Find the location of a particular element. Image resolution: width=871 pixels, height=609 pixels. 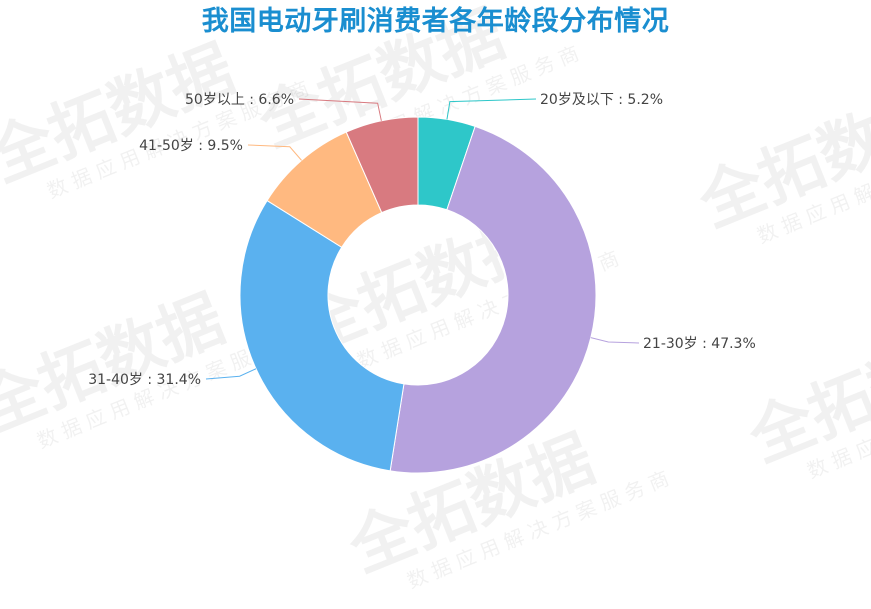

slice-label-1: 21-30岁 : 47.3% is located at coordinates (699, 344).